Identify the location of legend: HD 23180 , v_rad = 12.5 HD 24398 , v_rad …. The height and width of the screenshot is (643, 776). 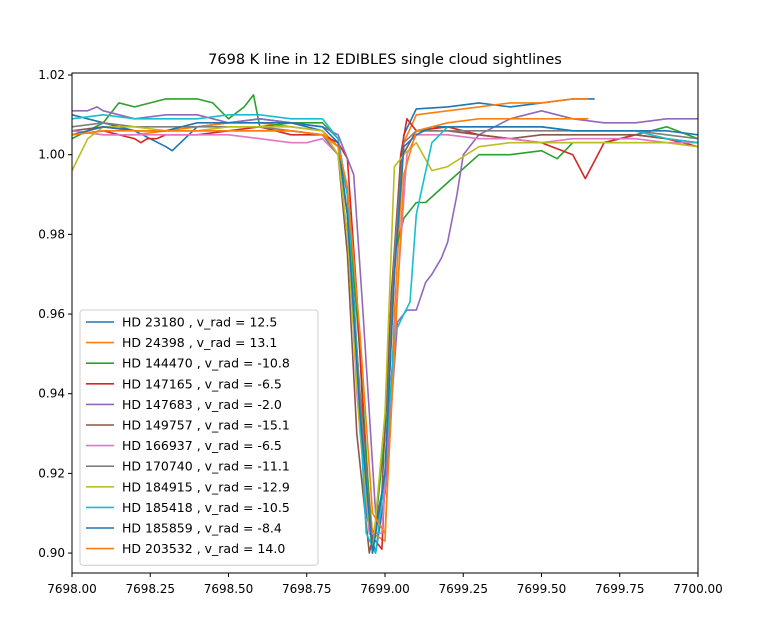
(199, 437).